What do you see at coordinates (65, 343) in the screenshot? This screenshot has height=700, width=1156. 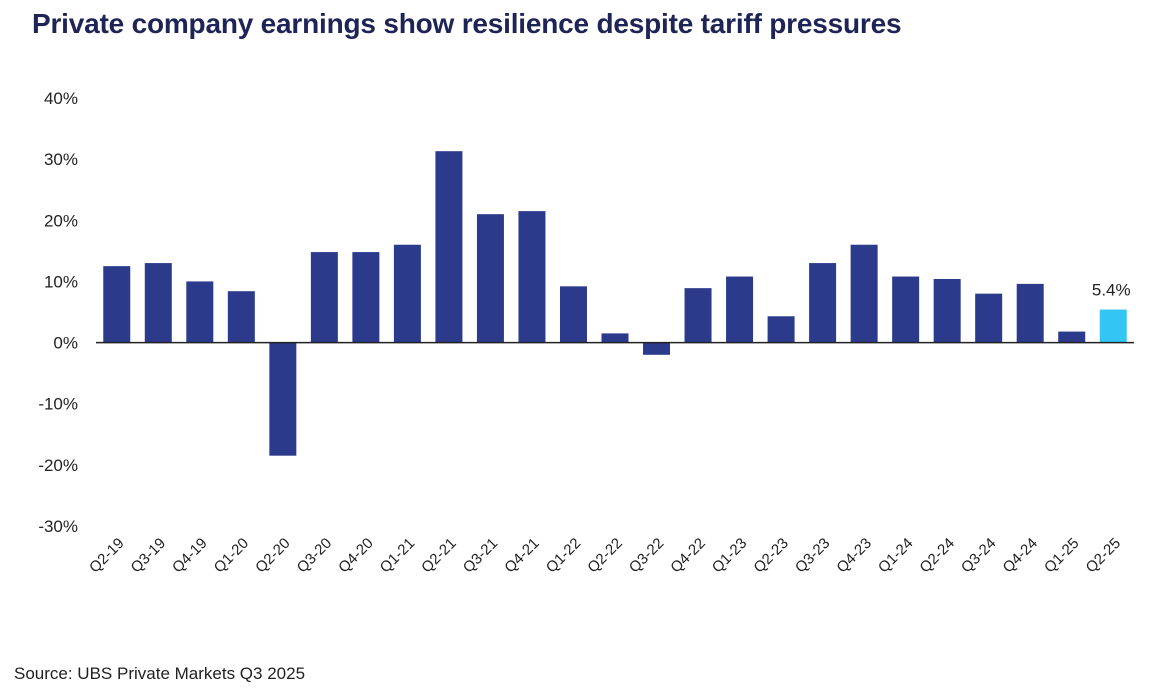 I see `y-tick-label: 0%` at bounding box center [65, 343].